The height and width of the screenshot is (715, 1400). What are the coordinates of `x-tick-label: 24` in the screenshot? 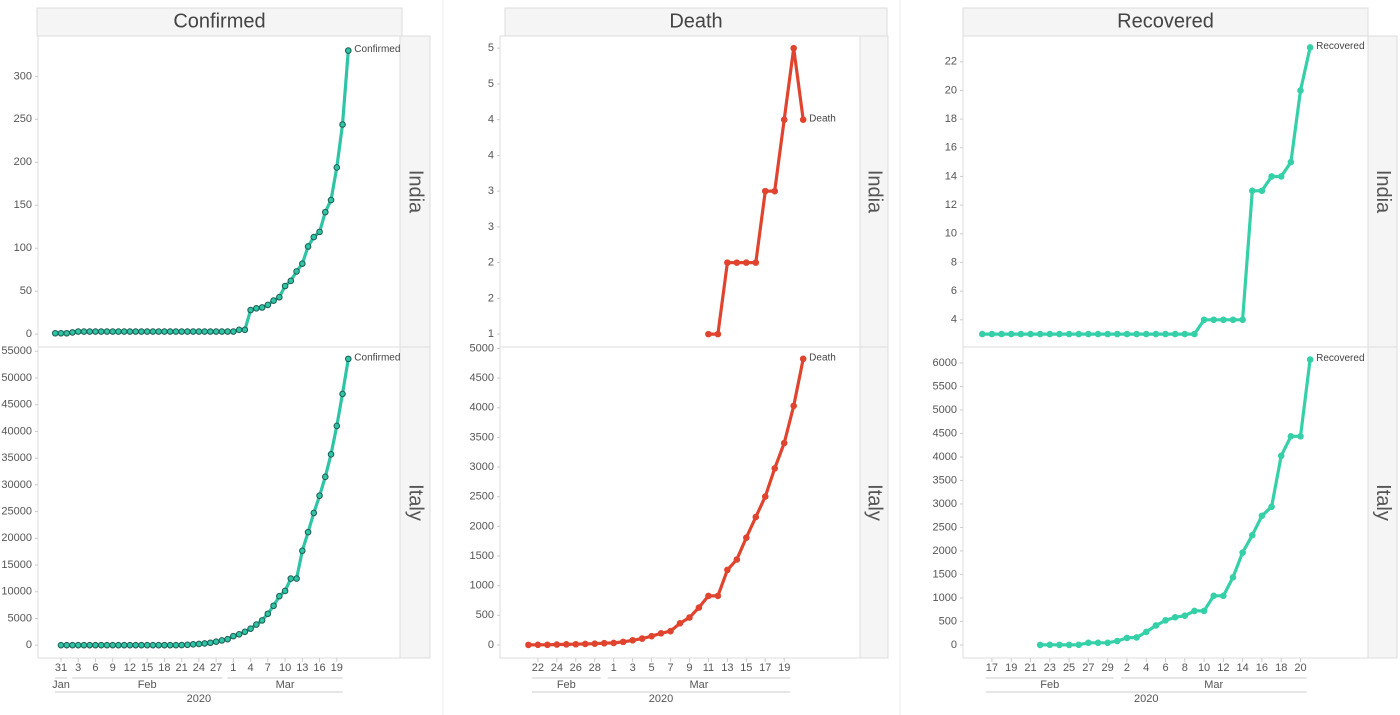 It's located at (557, 668).